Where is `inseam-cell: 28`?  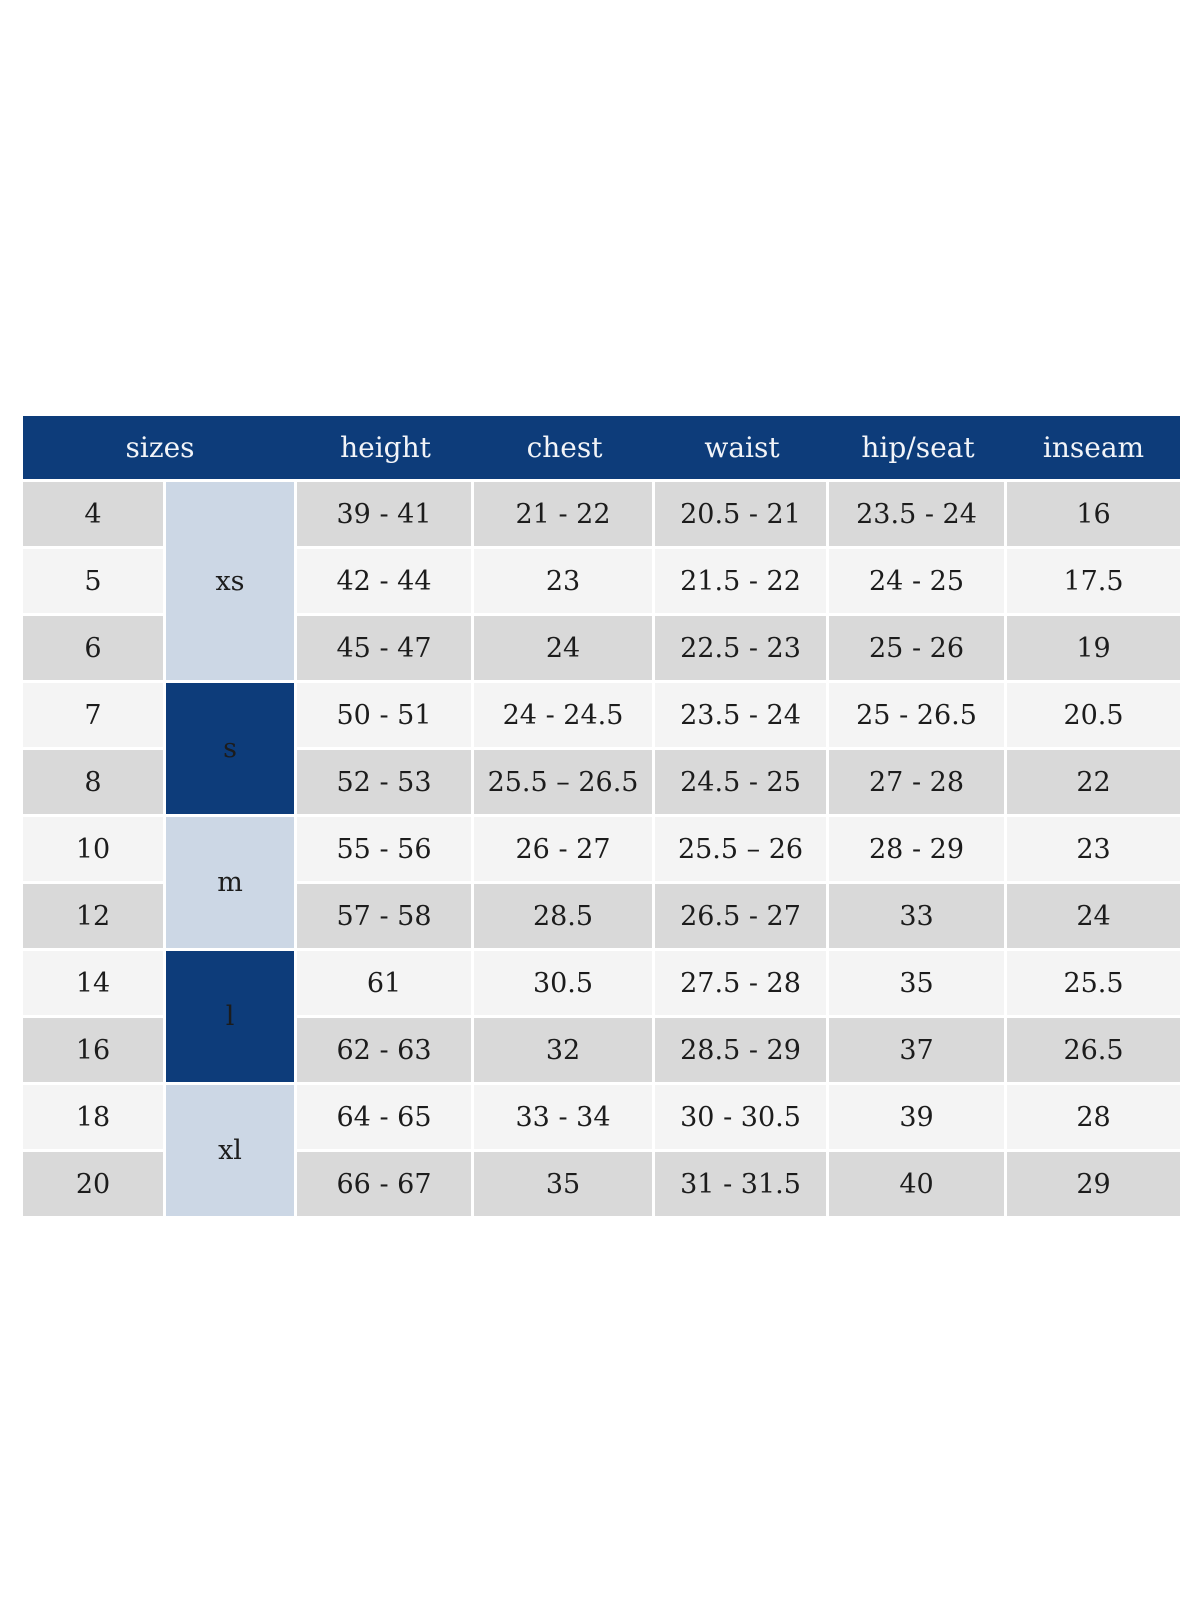
inseam-cell: 28 is located at coordinates (1094, 1118).